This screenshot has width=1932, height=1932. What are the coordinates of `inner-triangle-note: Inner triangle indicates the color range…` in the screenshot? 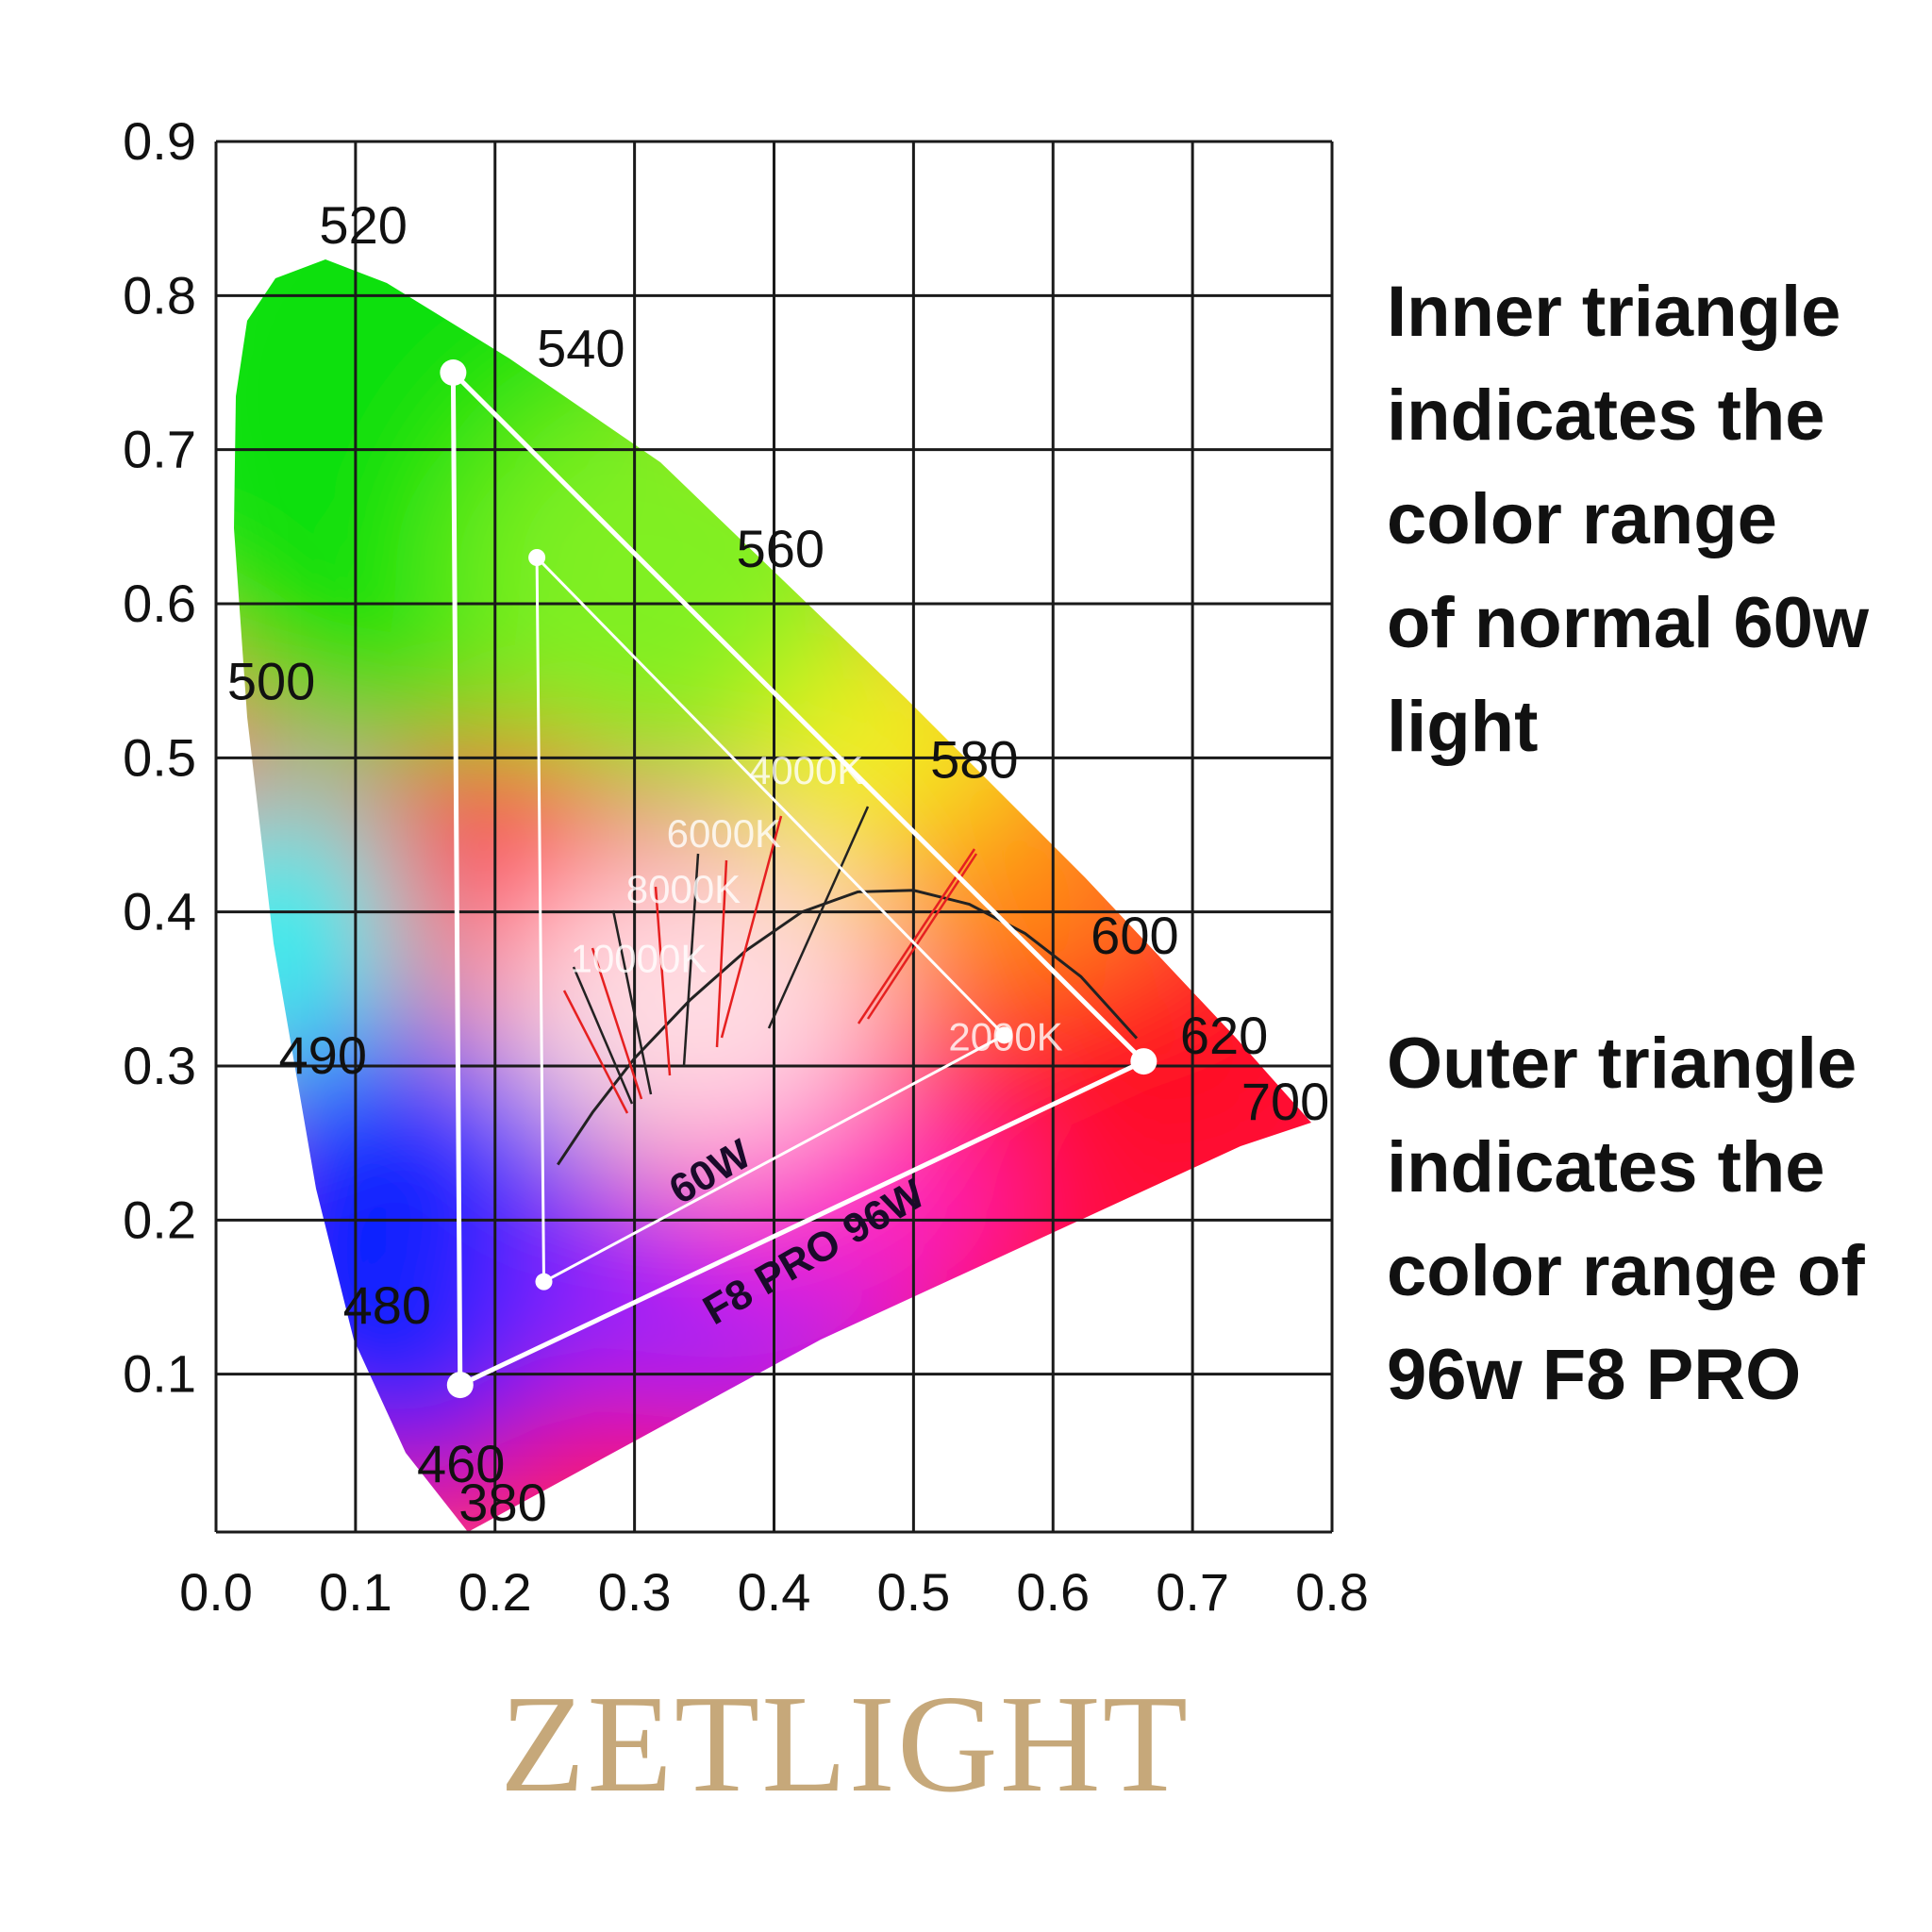 It's located at (1628, 519).